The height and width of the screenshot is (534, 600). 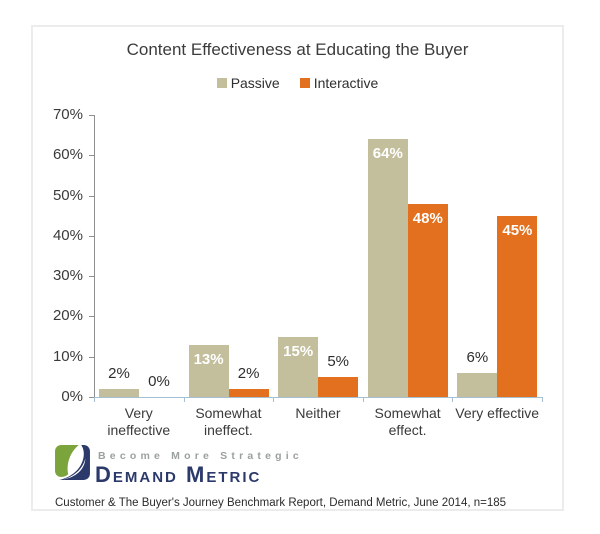 I want to click on bar-interactive-somewhat-ineffect-, so click(x=248, y=392).